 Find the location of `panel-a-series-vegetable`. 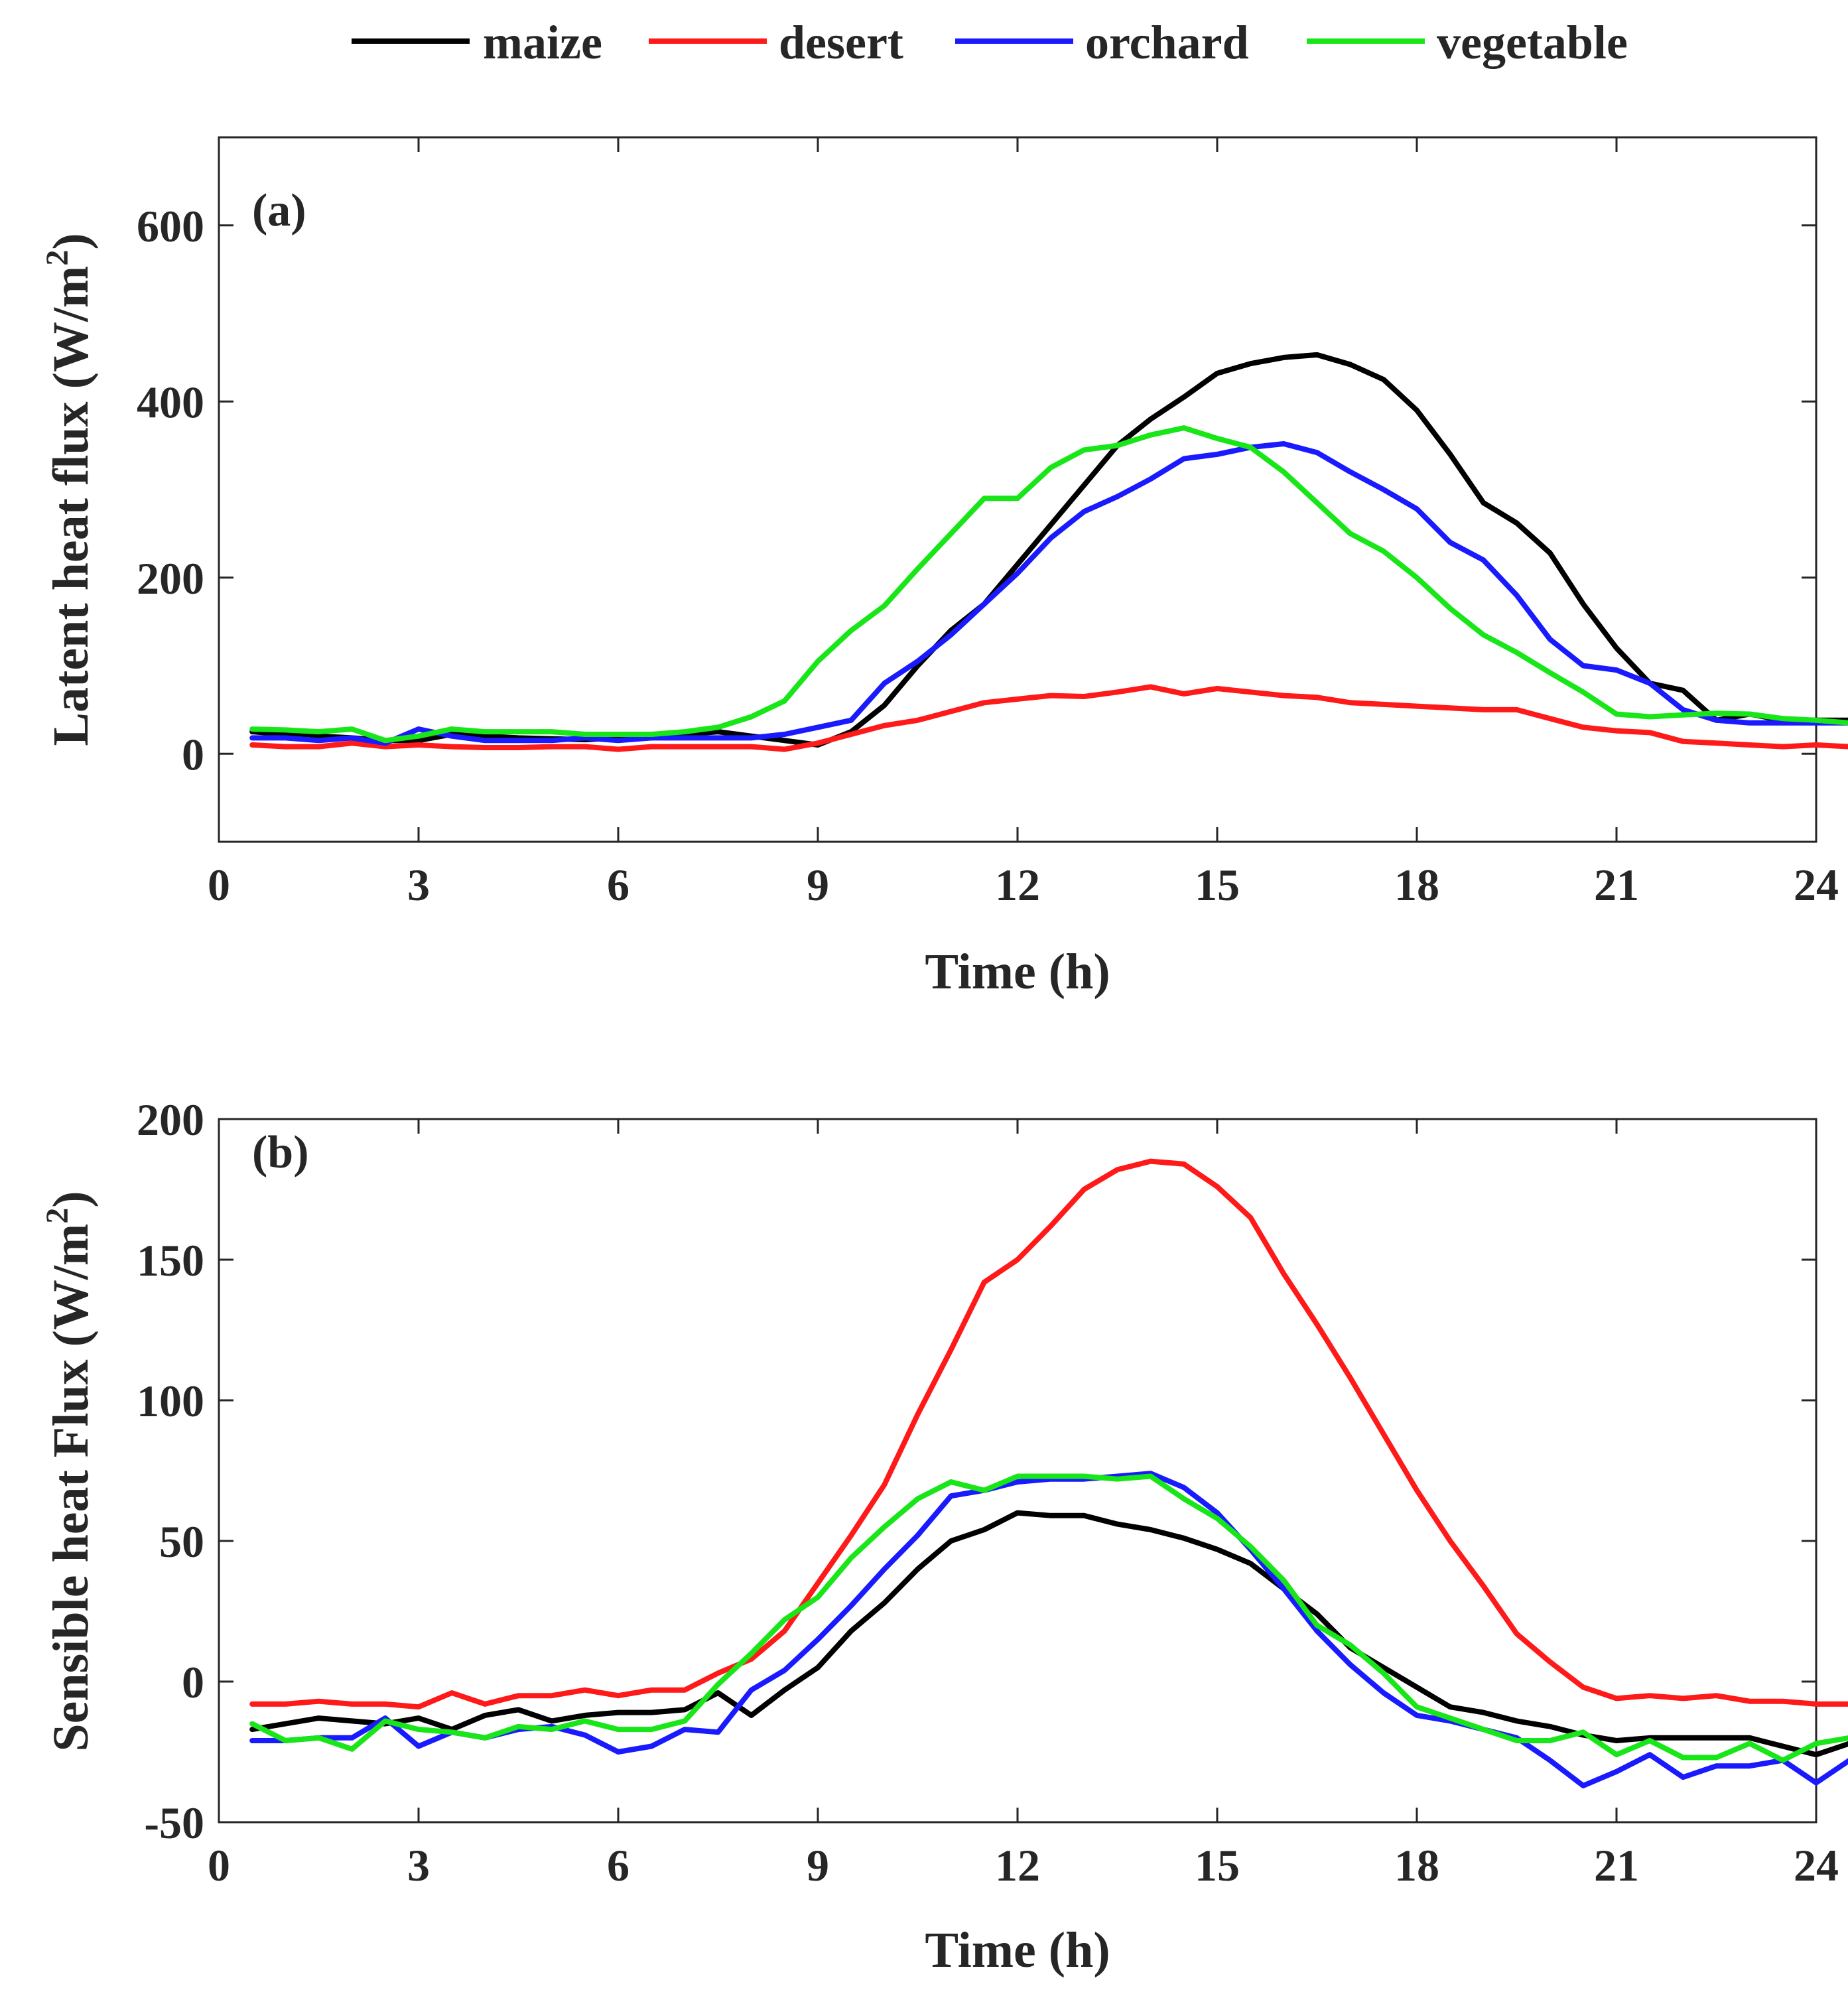

panel-a-series-vegetable is located at coordinates (1048, 584).